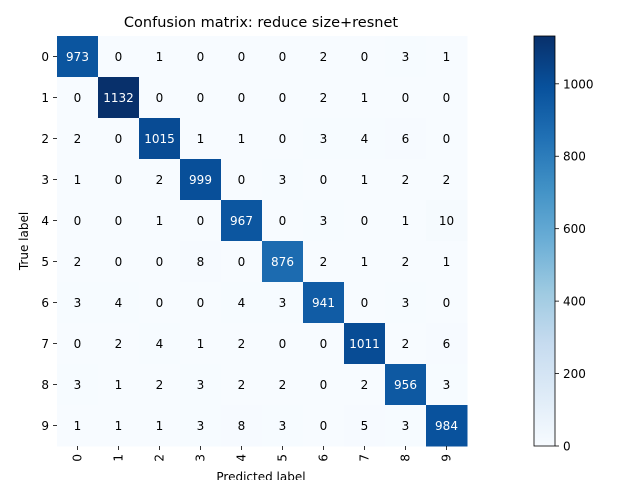  Describe the element at coordinates (24, 241) in the screenshot. I see `y-axis-label: True label` at that location.